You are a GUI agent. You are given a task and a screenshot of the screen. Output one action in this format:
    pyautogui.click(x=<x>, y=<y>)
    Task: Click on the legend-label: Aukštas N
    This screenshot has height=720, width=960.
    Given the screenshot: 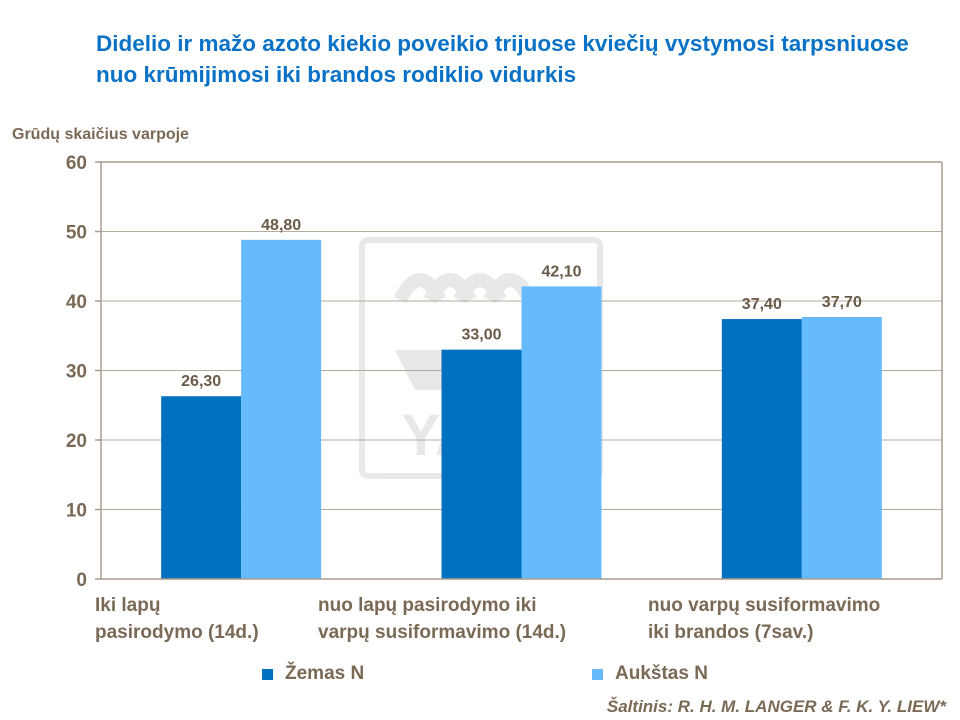 What is the action you would take?
    pyautogui.click(x=661, y=673)
    